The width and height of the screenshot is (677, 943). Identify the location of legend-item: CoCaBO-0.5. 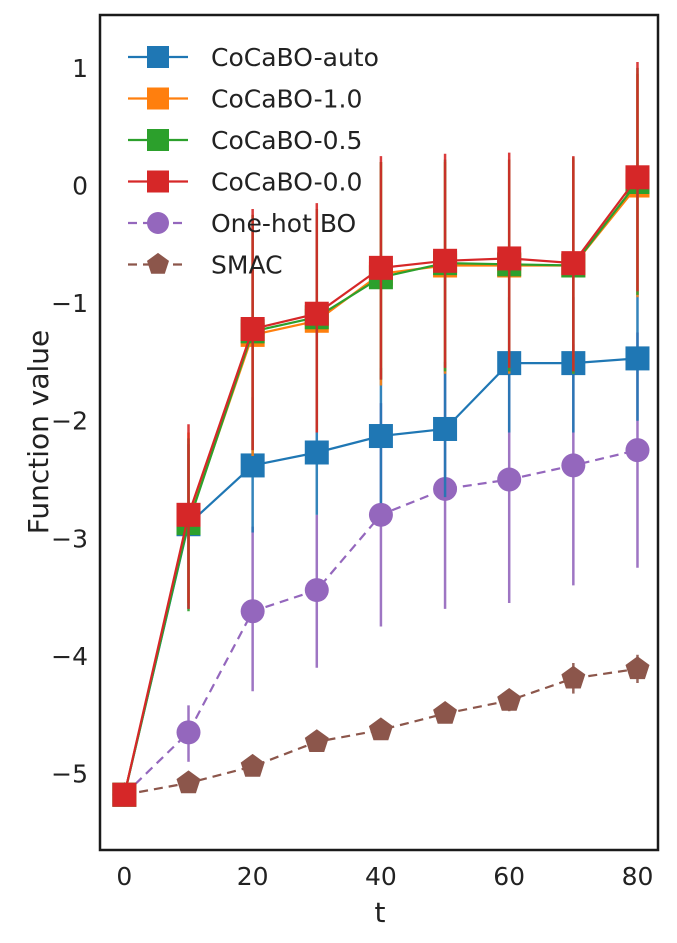
(245, 140).